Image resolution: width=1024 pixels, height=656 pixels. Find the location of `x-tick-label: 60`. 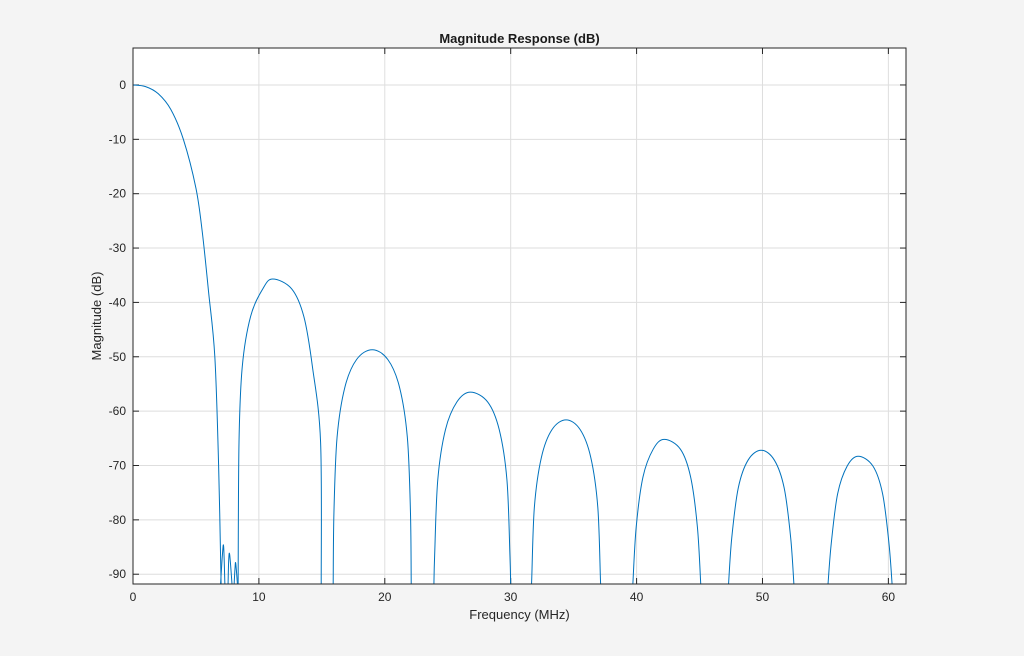

x-tick-label: 60 is located at coordinates (889, 597).